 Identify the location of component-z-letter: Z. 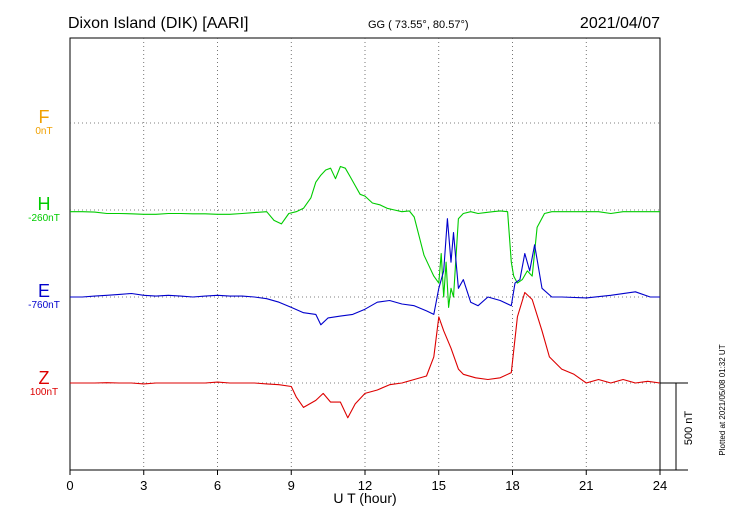
(44, 378).